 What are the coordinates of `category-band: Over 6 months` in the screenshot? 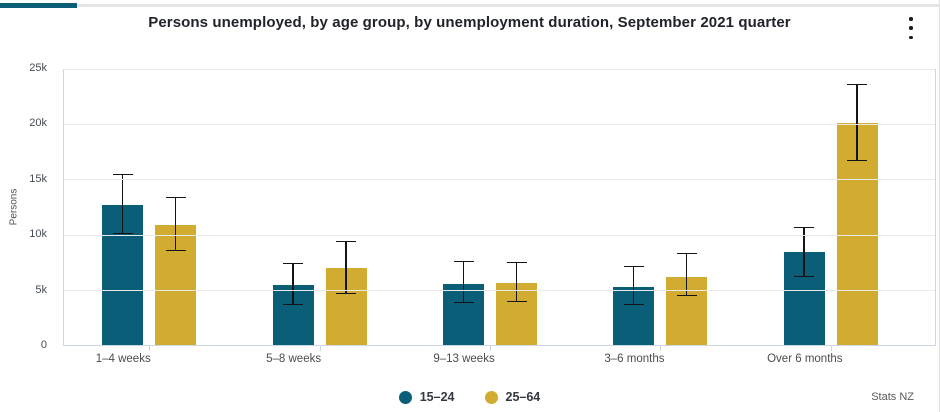 It's located at (831, 217).